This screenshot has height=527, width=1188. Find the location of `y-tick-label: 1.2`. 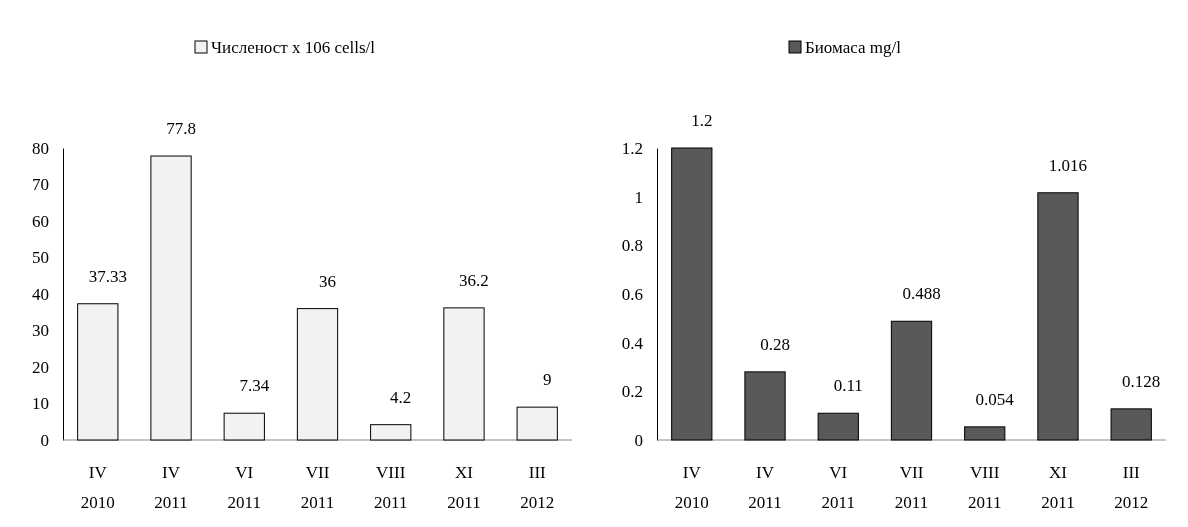

y-tick-label: 1.2 is located at coordinates (632, 148).